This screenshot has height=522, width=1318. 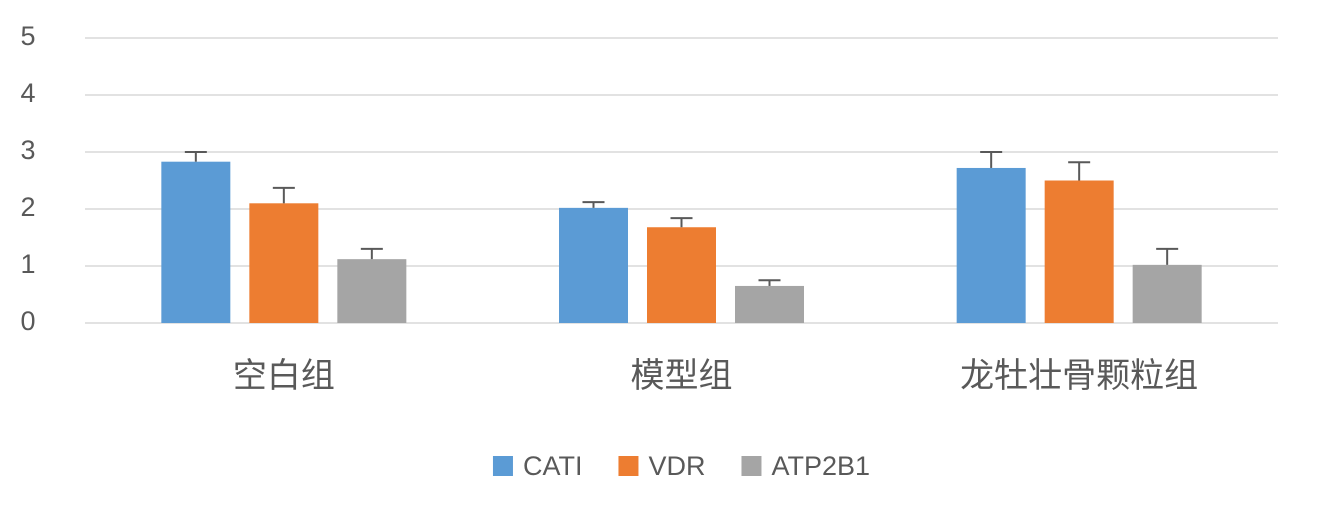 I want to click on legend-item: ATP2B1, so click(x=805, y=466).